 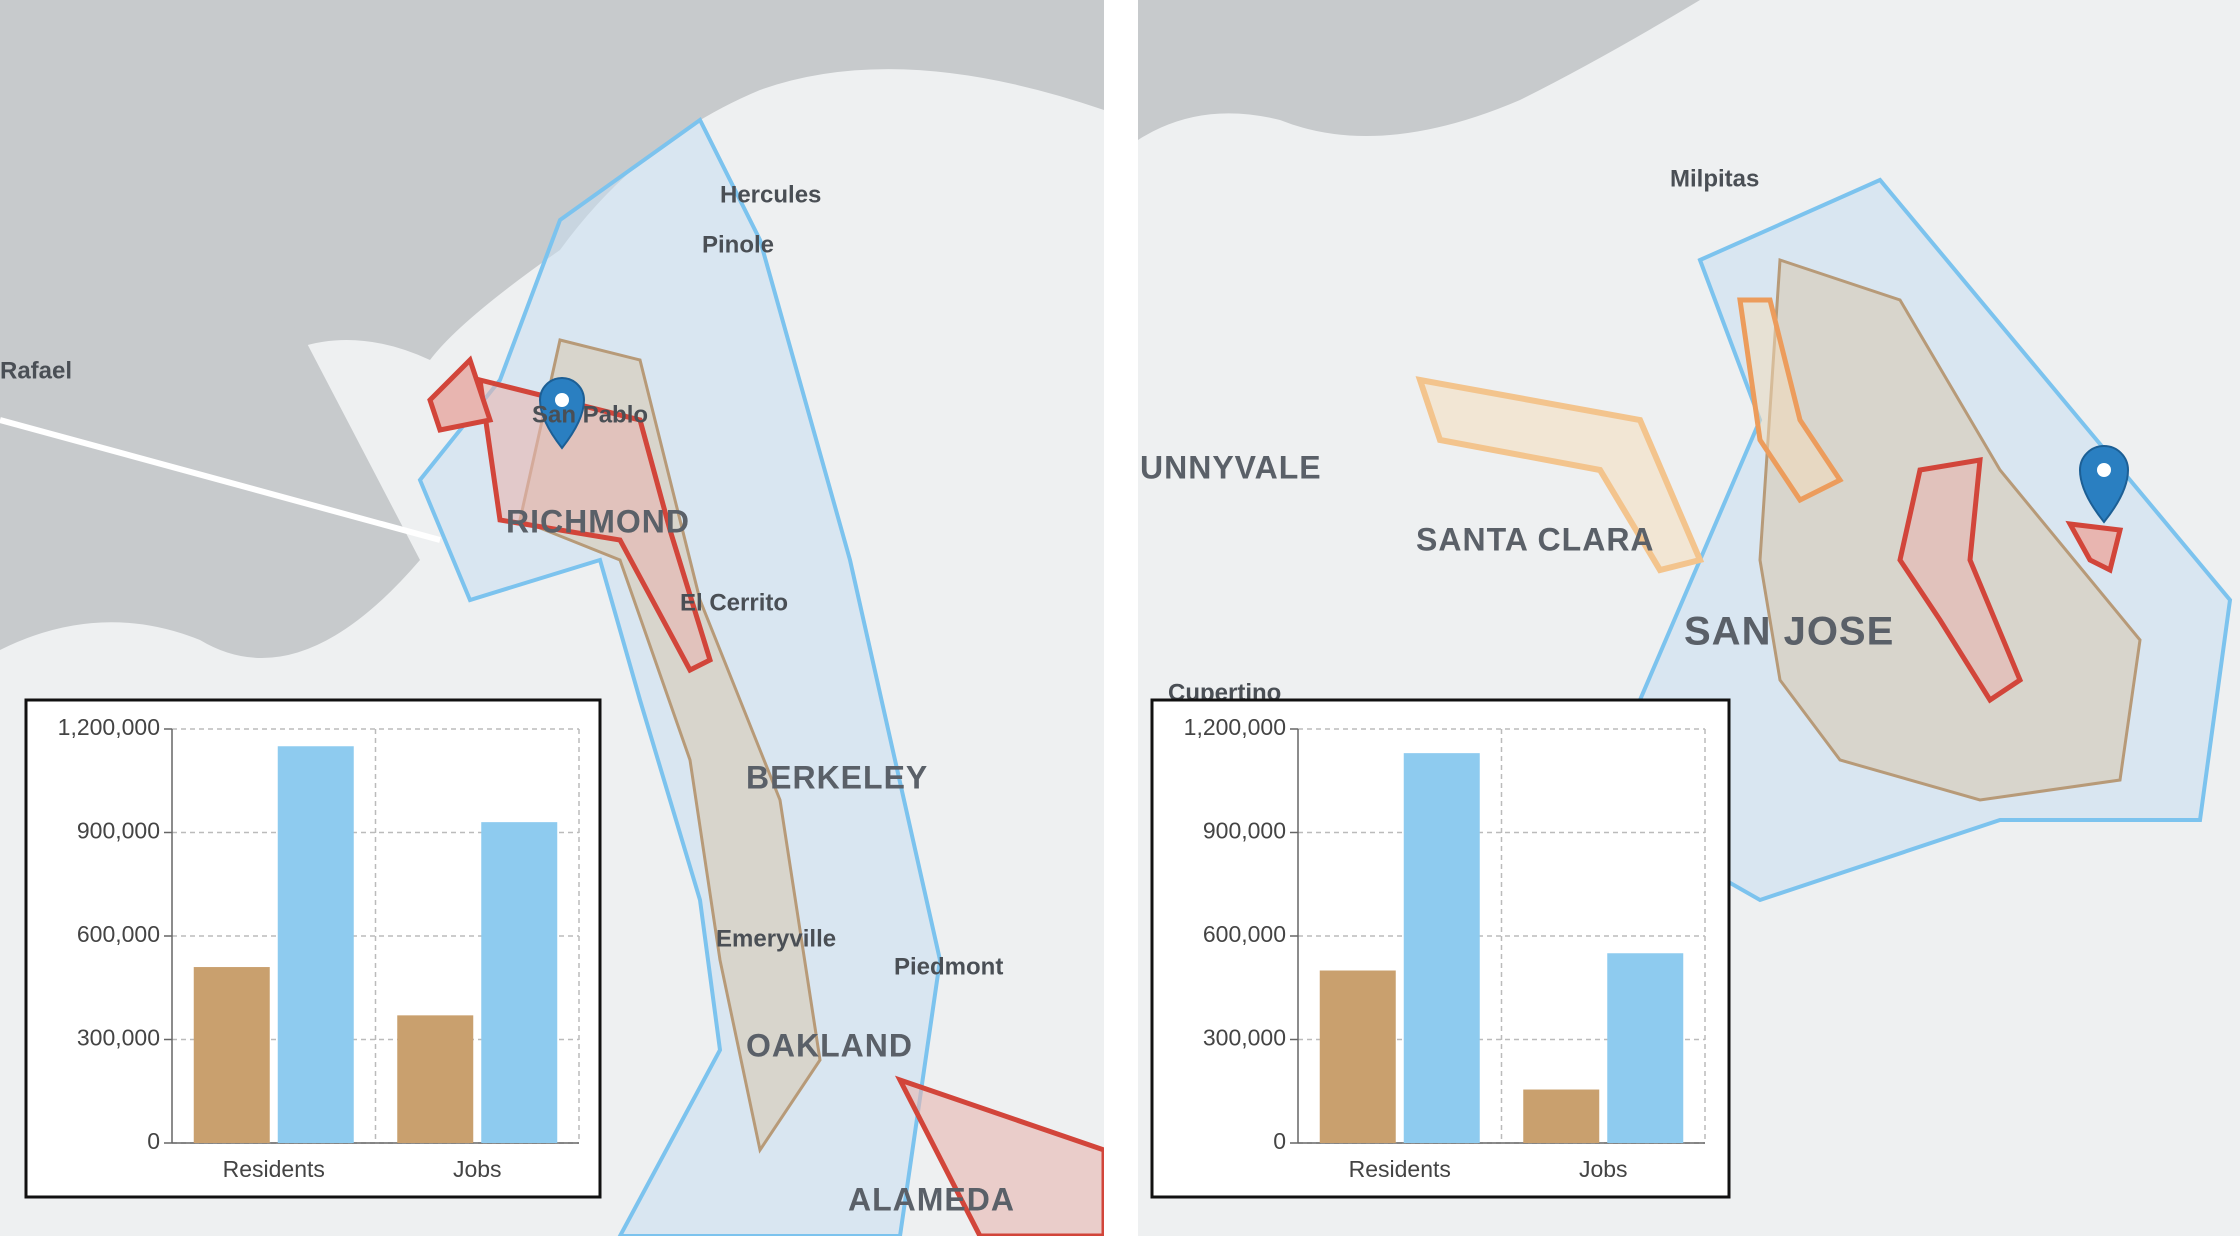 I want to click on place-label: El Cerrito, so click(x=734, y=602).